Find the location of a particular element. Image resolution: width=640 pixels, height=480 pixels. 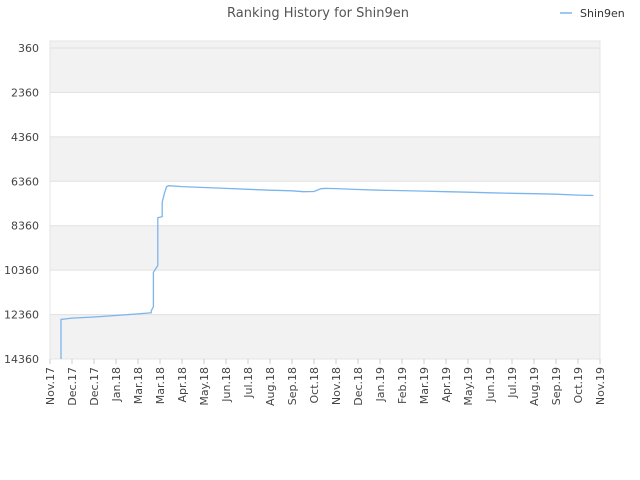

x-tick-label: Jun.18 is located at coordinates (226, 385).